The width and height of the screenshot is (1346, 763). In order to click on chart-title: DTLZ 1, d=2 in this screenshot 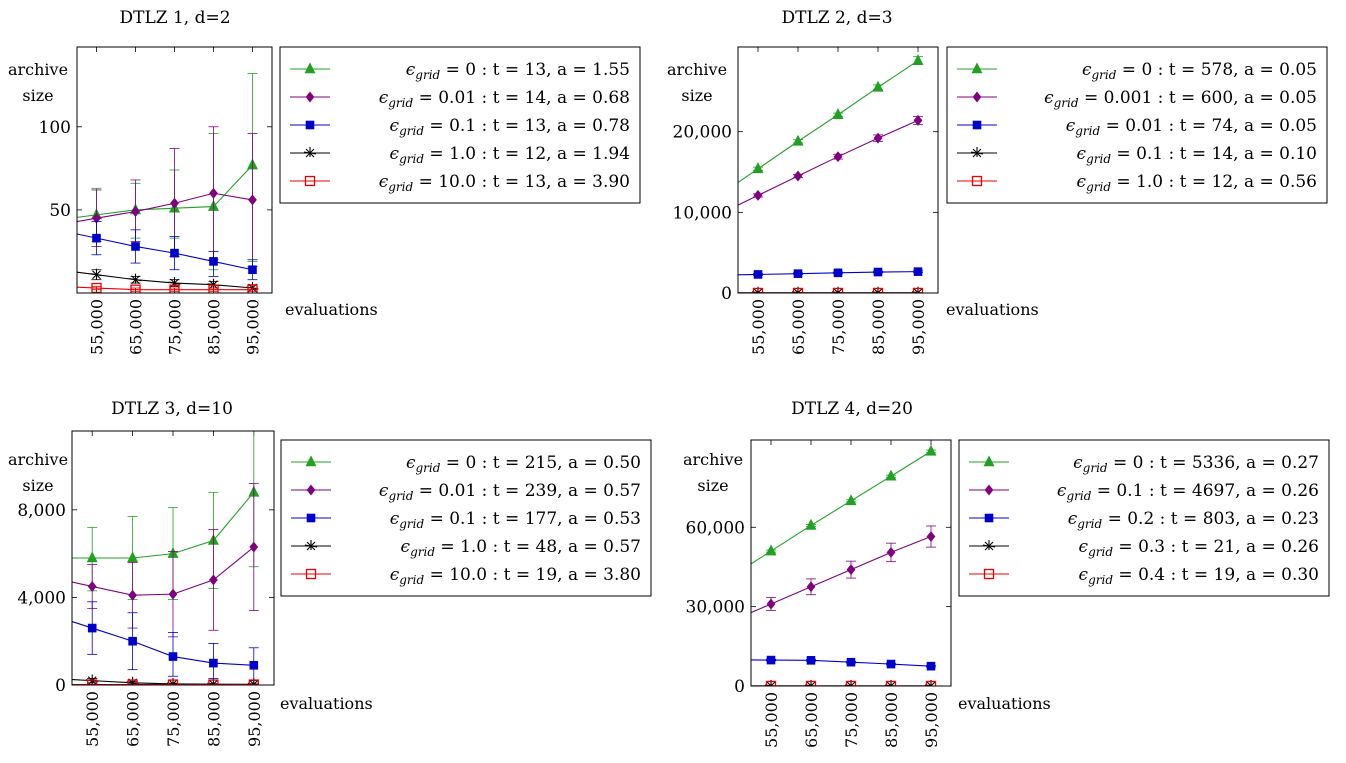, I will do `click(174, 18)`.